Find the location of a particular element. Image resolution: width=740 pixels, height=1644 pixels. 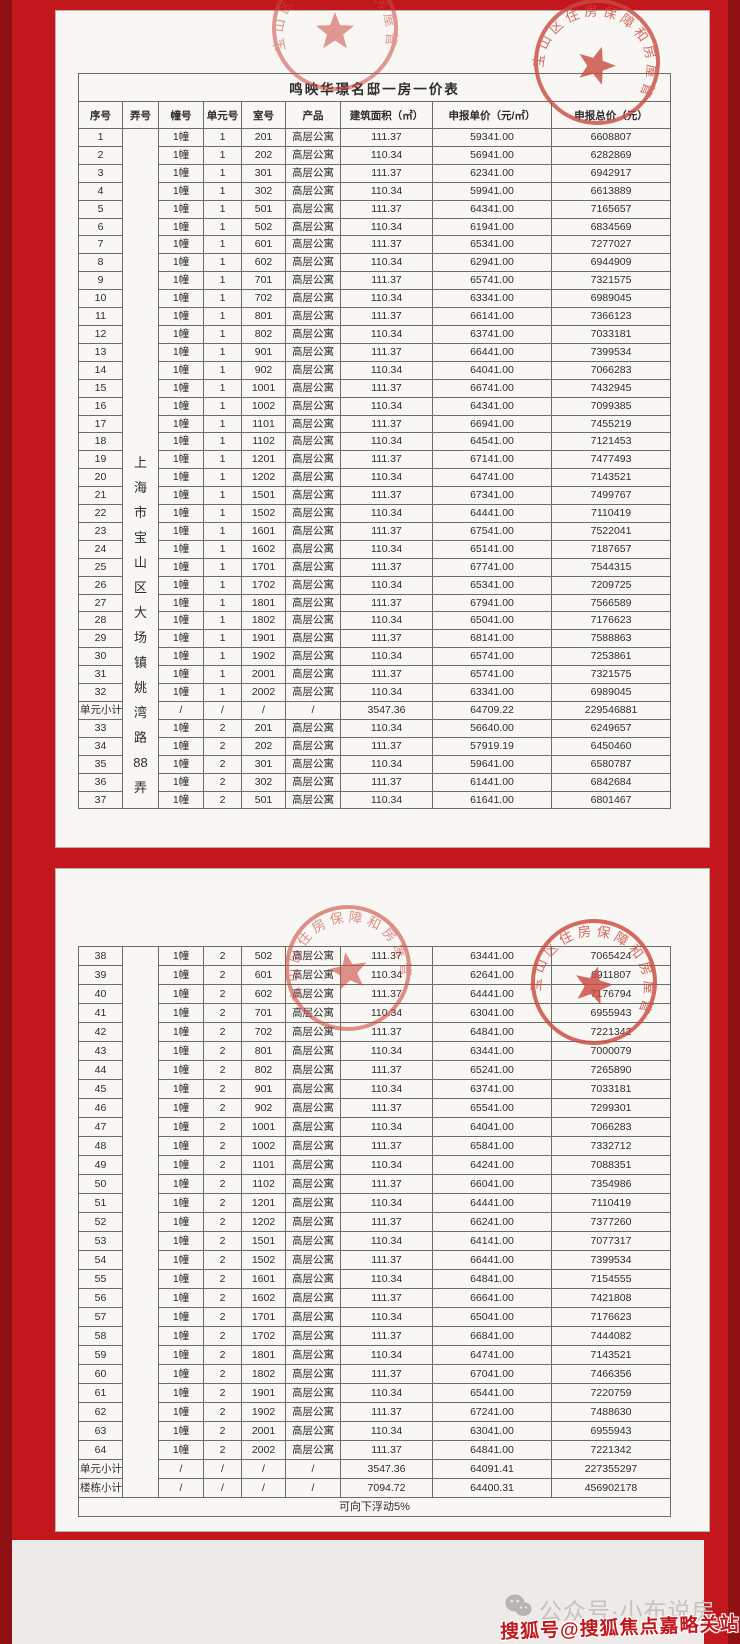

cell-unit-price: 67241.00 is located at coordinates (492, 1412).